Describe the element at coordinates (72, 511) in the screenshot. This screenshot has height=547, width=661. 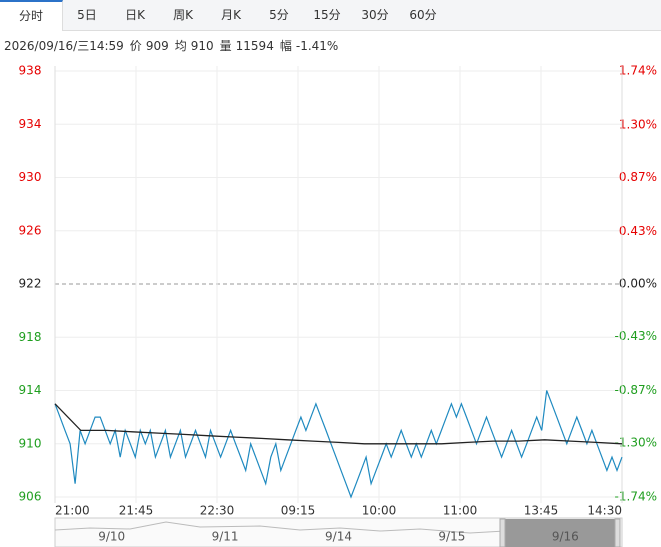
I see `x-tick-label: 21:00` at that location.